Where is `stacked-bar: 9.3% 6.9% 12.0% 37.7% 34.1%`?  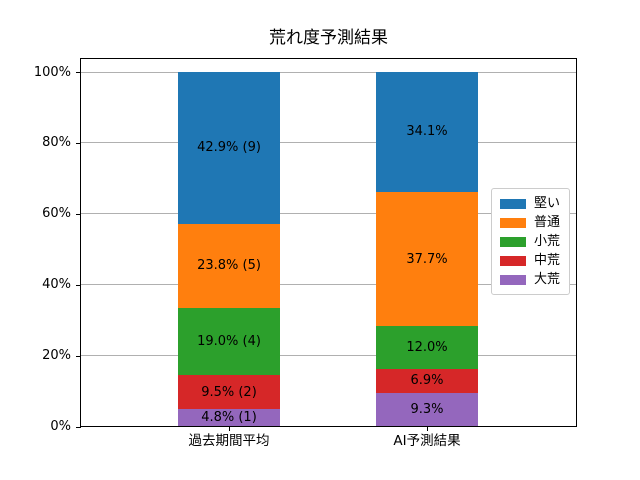 stacked-bar: 9.3% 6.9% 12.0% 37.7% 34.1% is located at coordinates (427, 248).